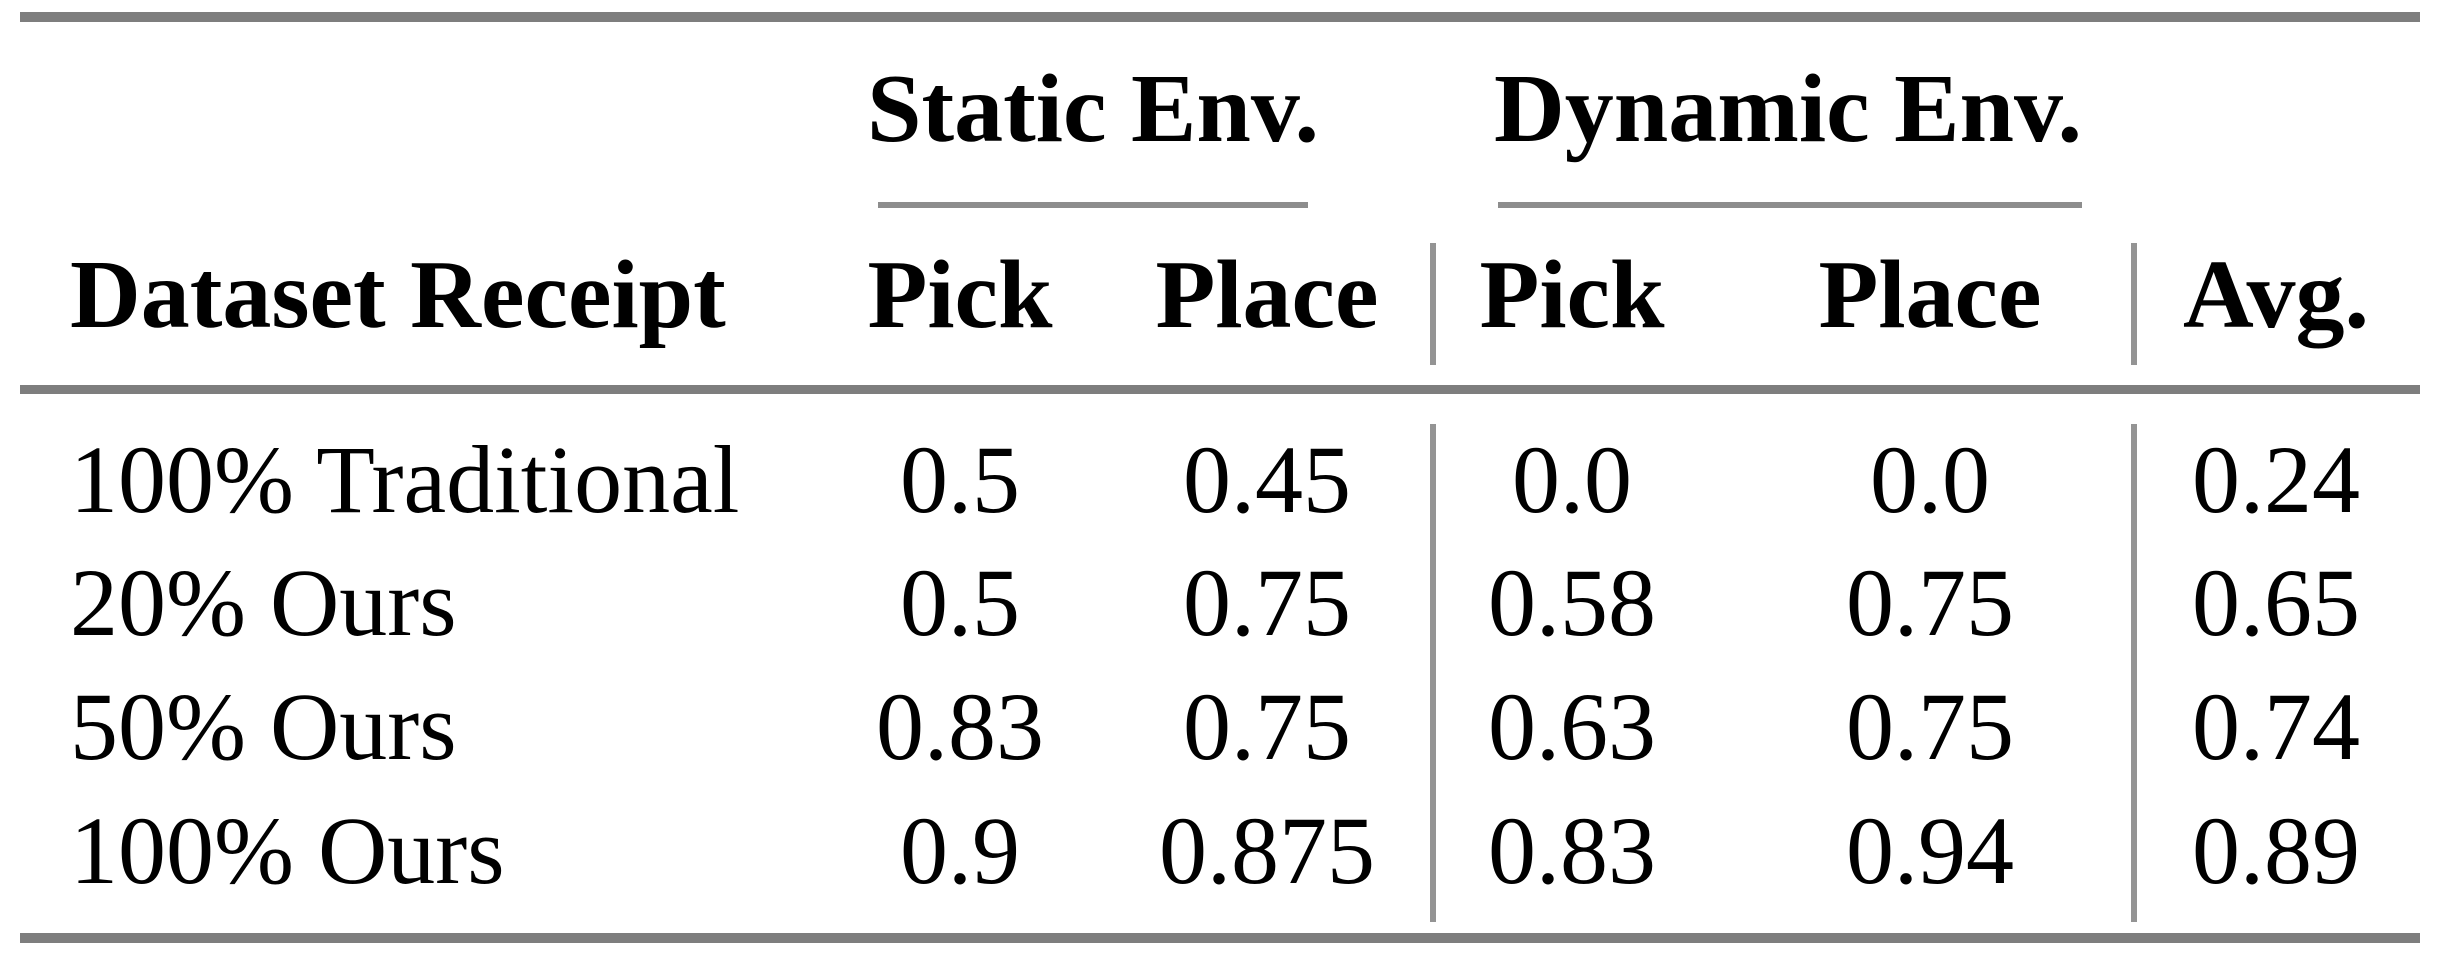 The height and width of the screenshot is (966, 2440). What do you see at coordinates (2276, 602) in the screenshot?
I see `cell-avg: 0.65` at bounding box center [2276, 602].